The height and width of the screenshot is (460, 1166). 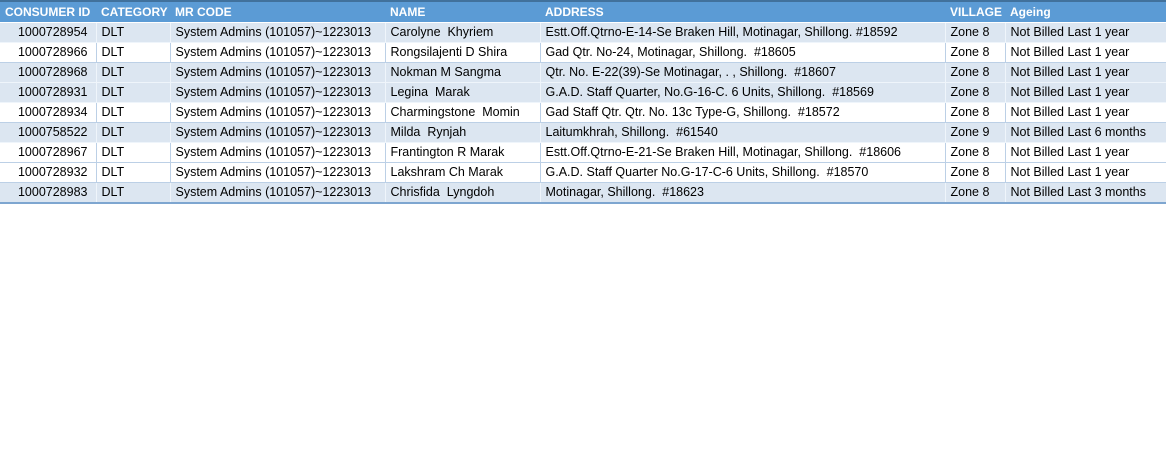 I want to click on column-header-name: NAME, so click(x=462, y=12).